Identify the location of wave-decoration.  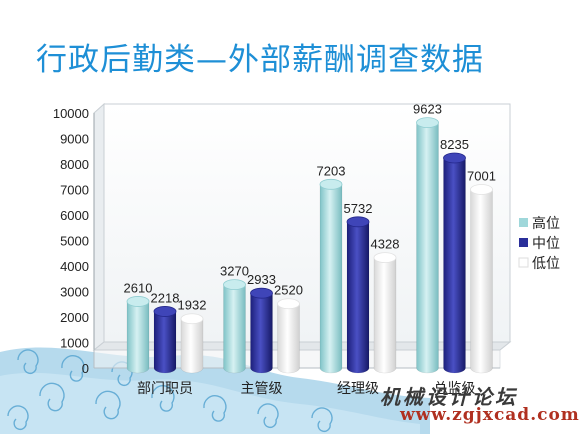
(215, 390).